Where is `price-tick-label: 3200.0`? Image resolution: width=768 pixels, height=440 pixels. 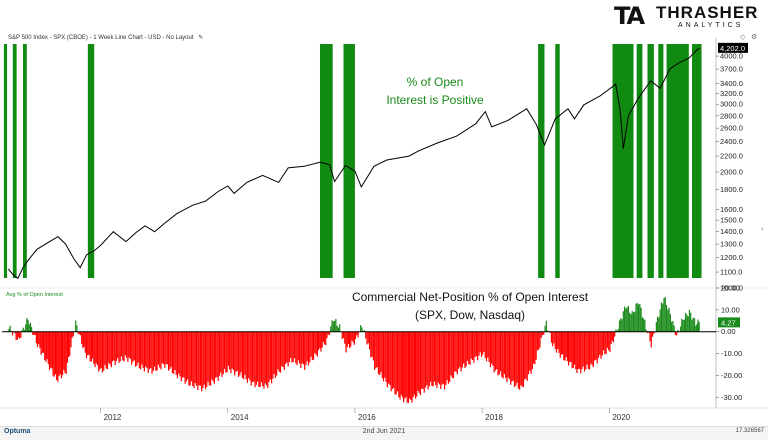 price-tick-label: 3200.0 is located at coordinates (731, 93).